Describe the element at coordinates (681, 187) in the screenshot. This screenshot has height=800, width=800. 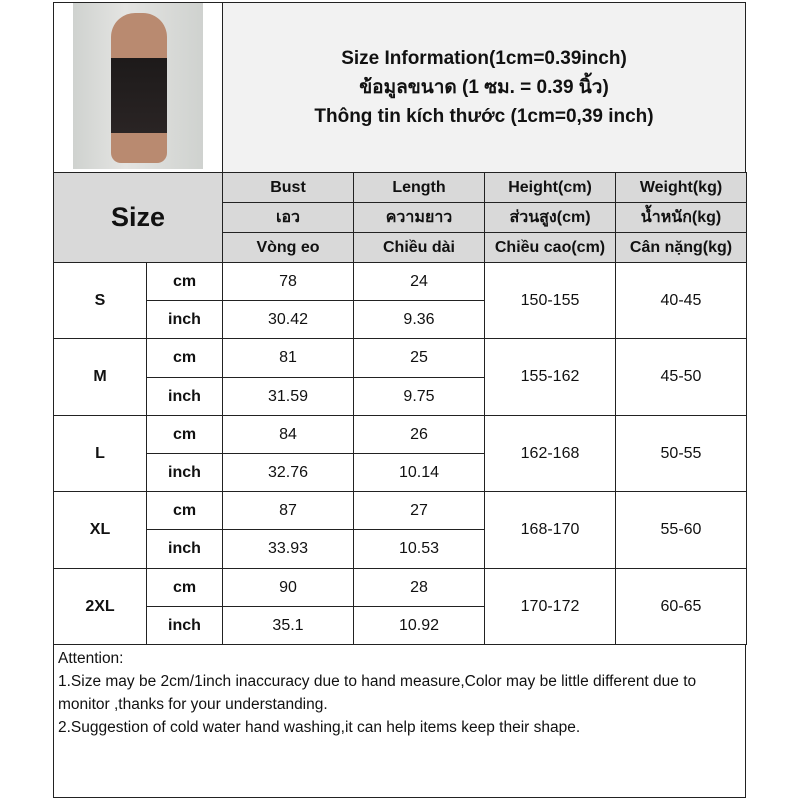
I see `column-header-en: Weight(kg)` at that location.